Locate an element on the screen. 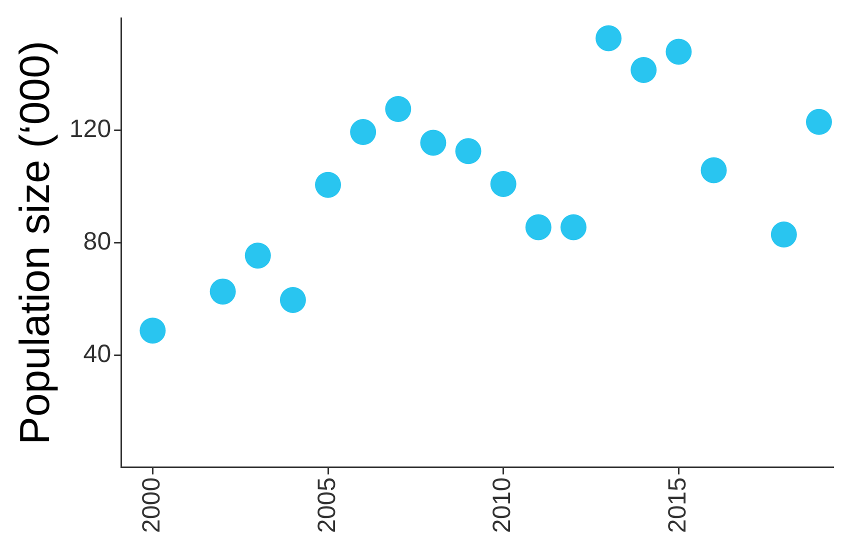 The image size is (846, 536). x-tick-label: 2000 is located at coordinates (152, 505).